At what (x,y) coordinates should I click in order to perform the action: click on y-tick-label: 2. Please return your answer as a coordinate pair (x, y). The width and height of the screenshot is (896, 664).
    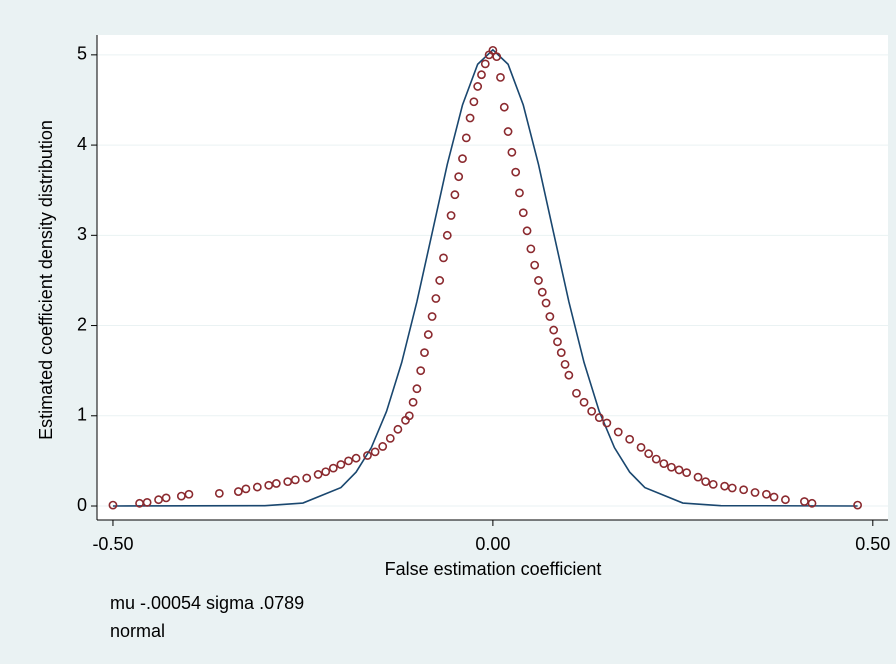
    Looking at the image, I should click on (82, 324).